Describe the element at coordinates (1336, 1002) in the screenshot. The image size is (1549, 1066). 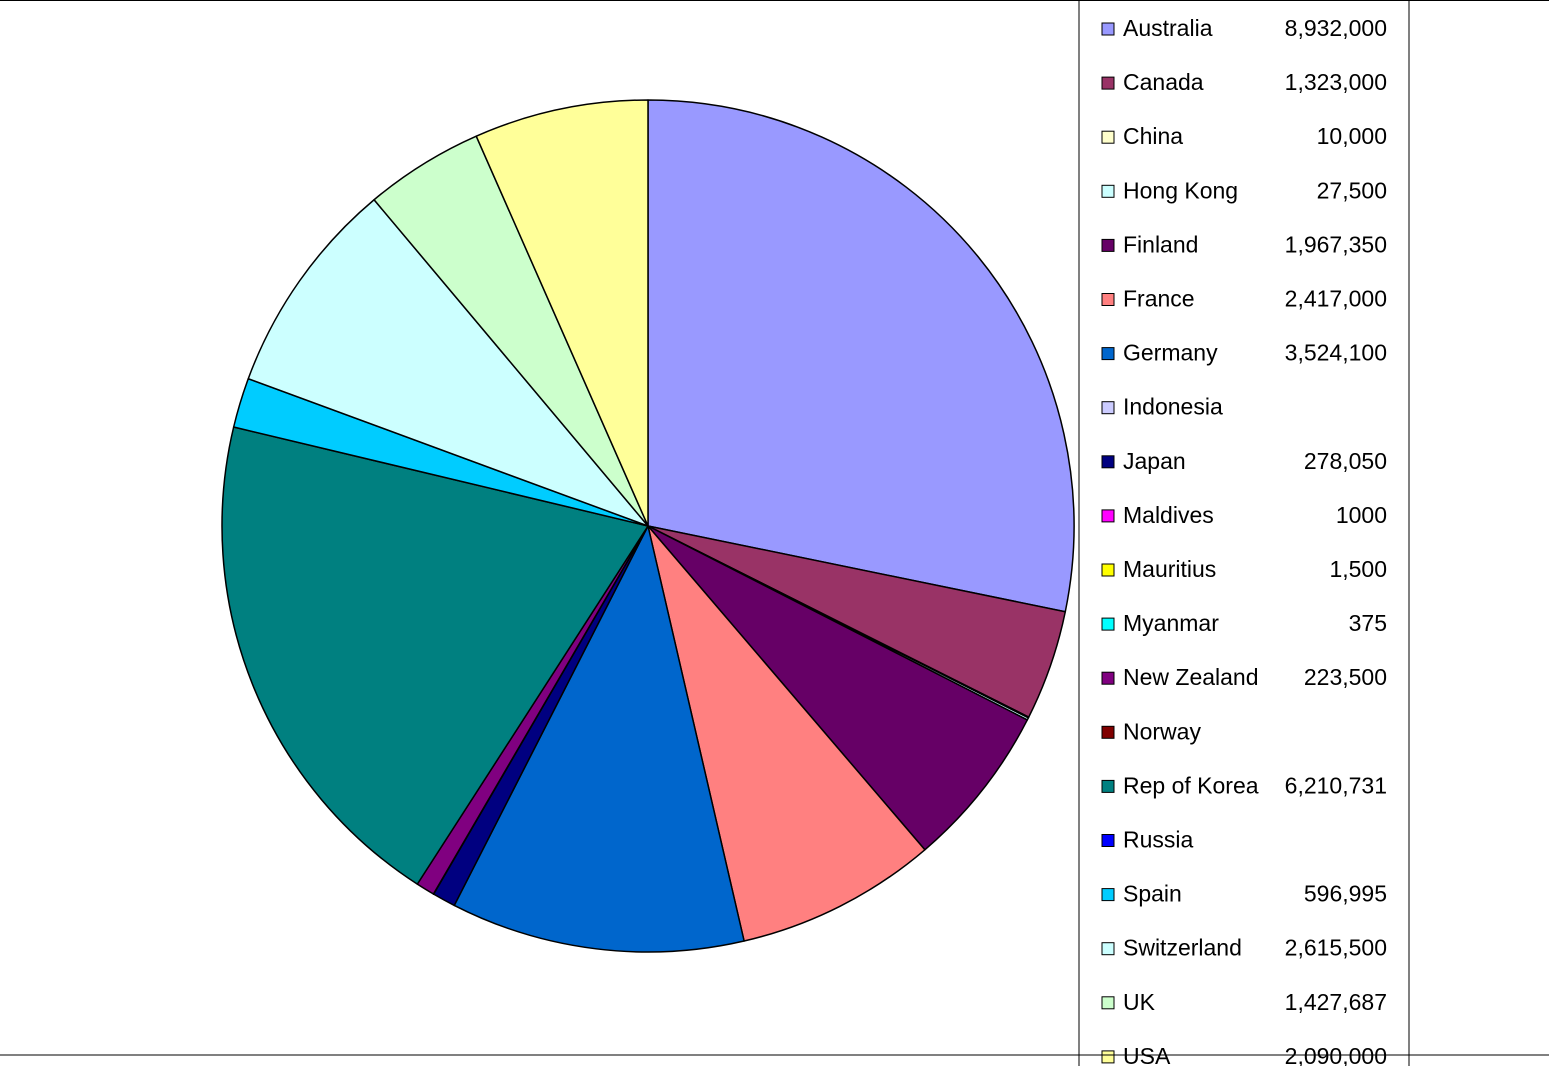
I see `legend-value: 1,427,687` at that location.